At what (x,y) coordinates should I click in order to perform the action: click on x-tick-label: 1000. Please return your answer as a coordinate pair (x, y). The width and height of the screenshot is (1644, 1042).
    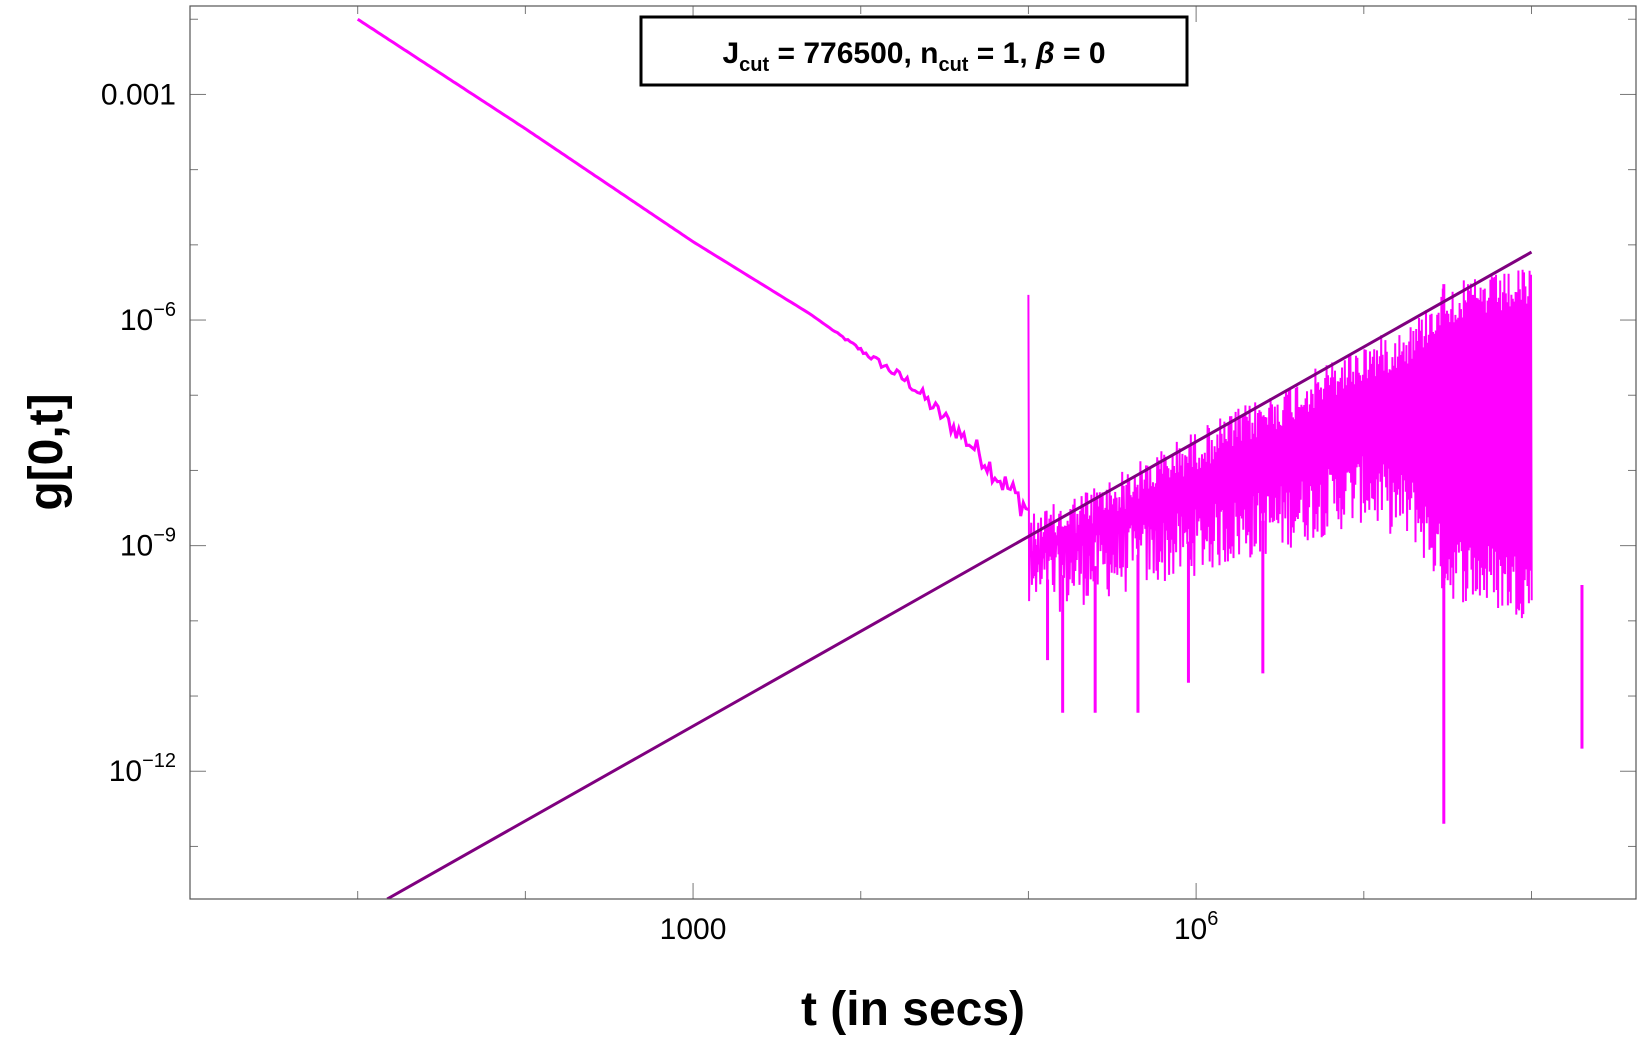
    Looking at the image, I should click on (693, 929).